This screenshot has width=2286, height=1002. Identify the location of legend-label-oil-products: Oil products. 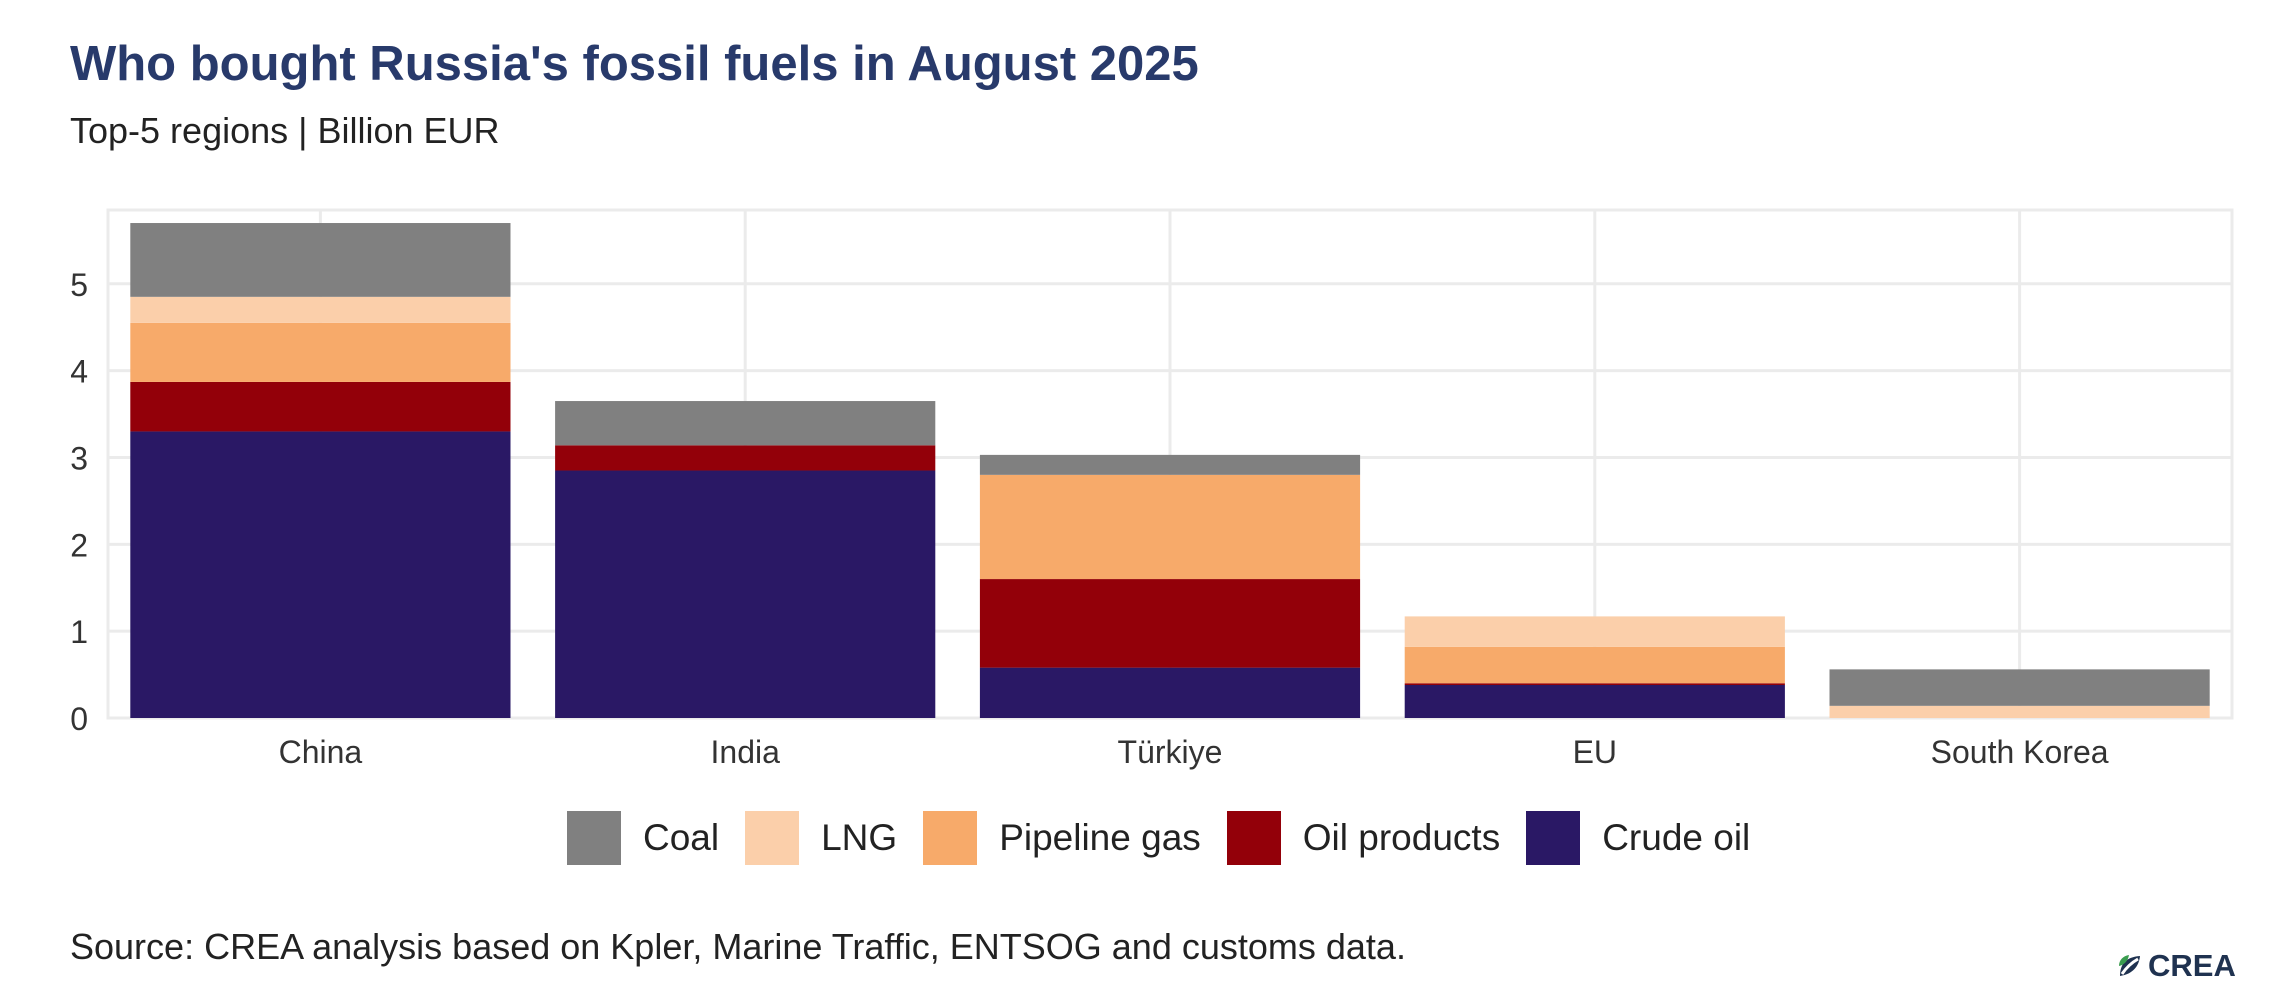
(1401, 837).